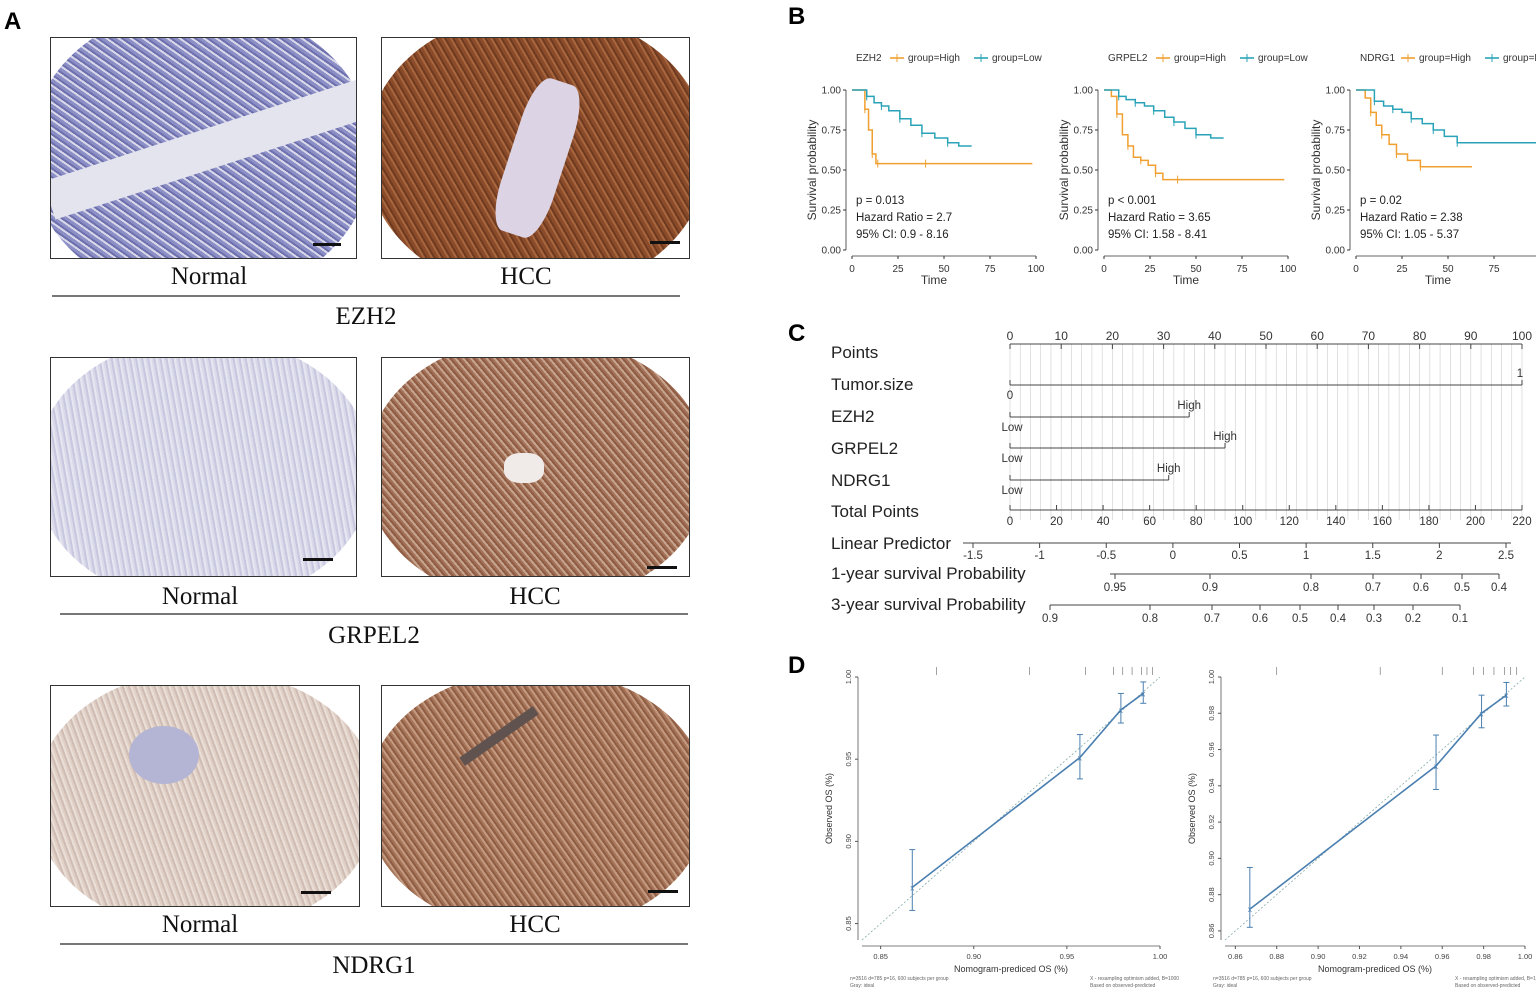 The image size is (1536, 995). What do you see at coordinates (1192, 808) in the screenshot?
I see `y-axis-label: Observed OS (%)` at bounding box center [1192, 808].